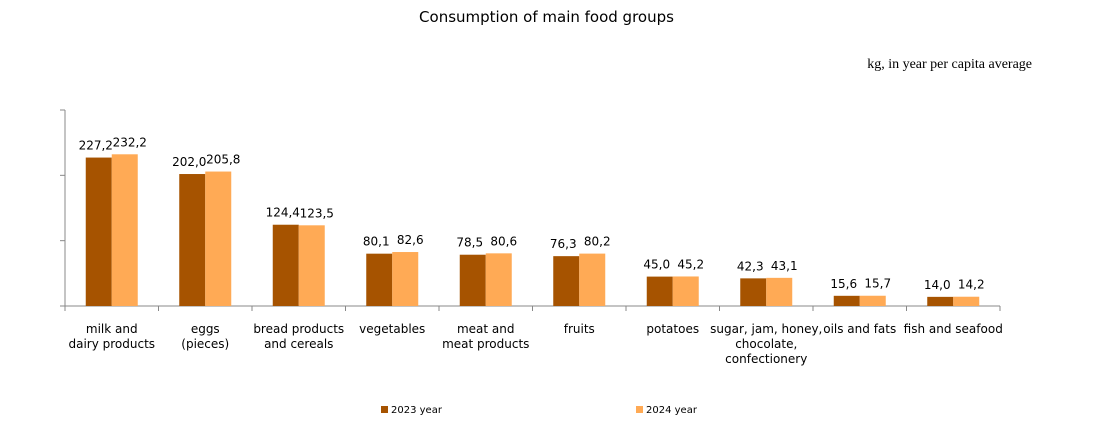 This screenshot has height=446, width=1093. I want to click on category-label: vegetables, so click(392, 329).